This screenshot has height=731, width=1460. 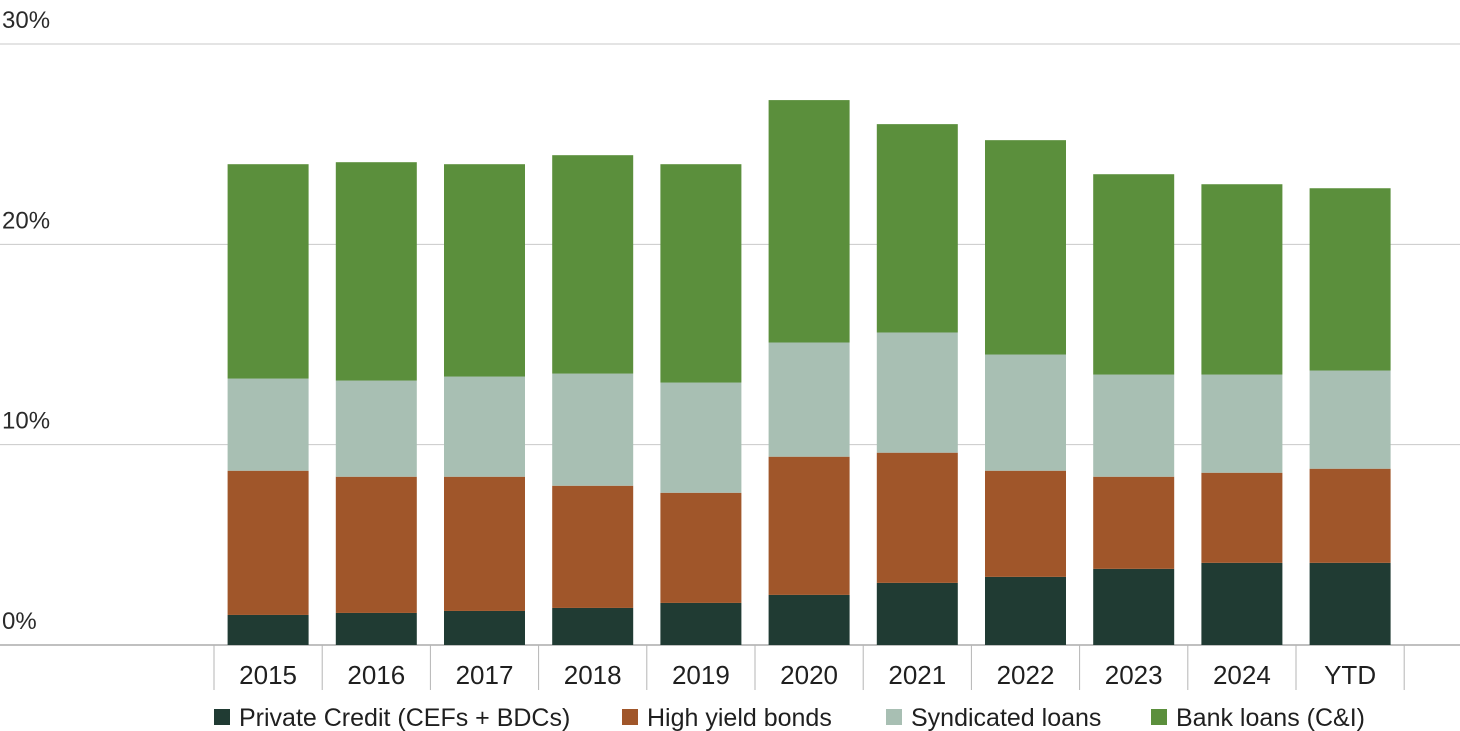 What do you see at coordinates (19, 621) in the screenshot?
I see `y-tick-label: 0%` at bounding box center [19, 621].